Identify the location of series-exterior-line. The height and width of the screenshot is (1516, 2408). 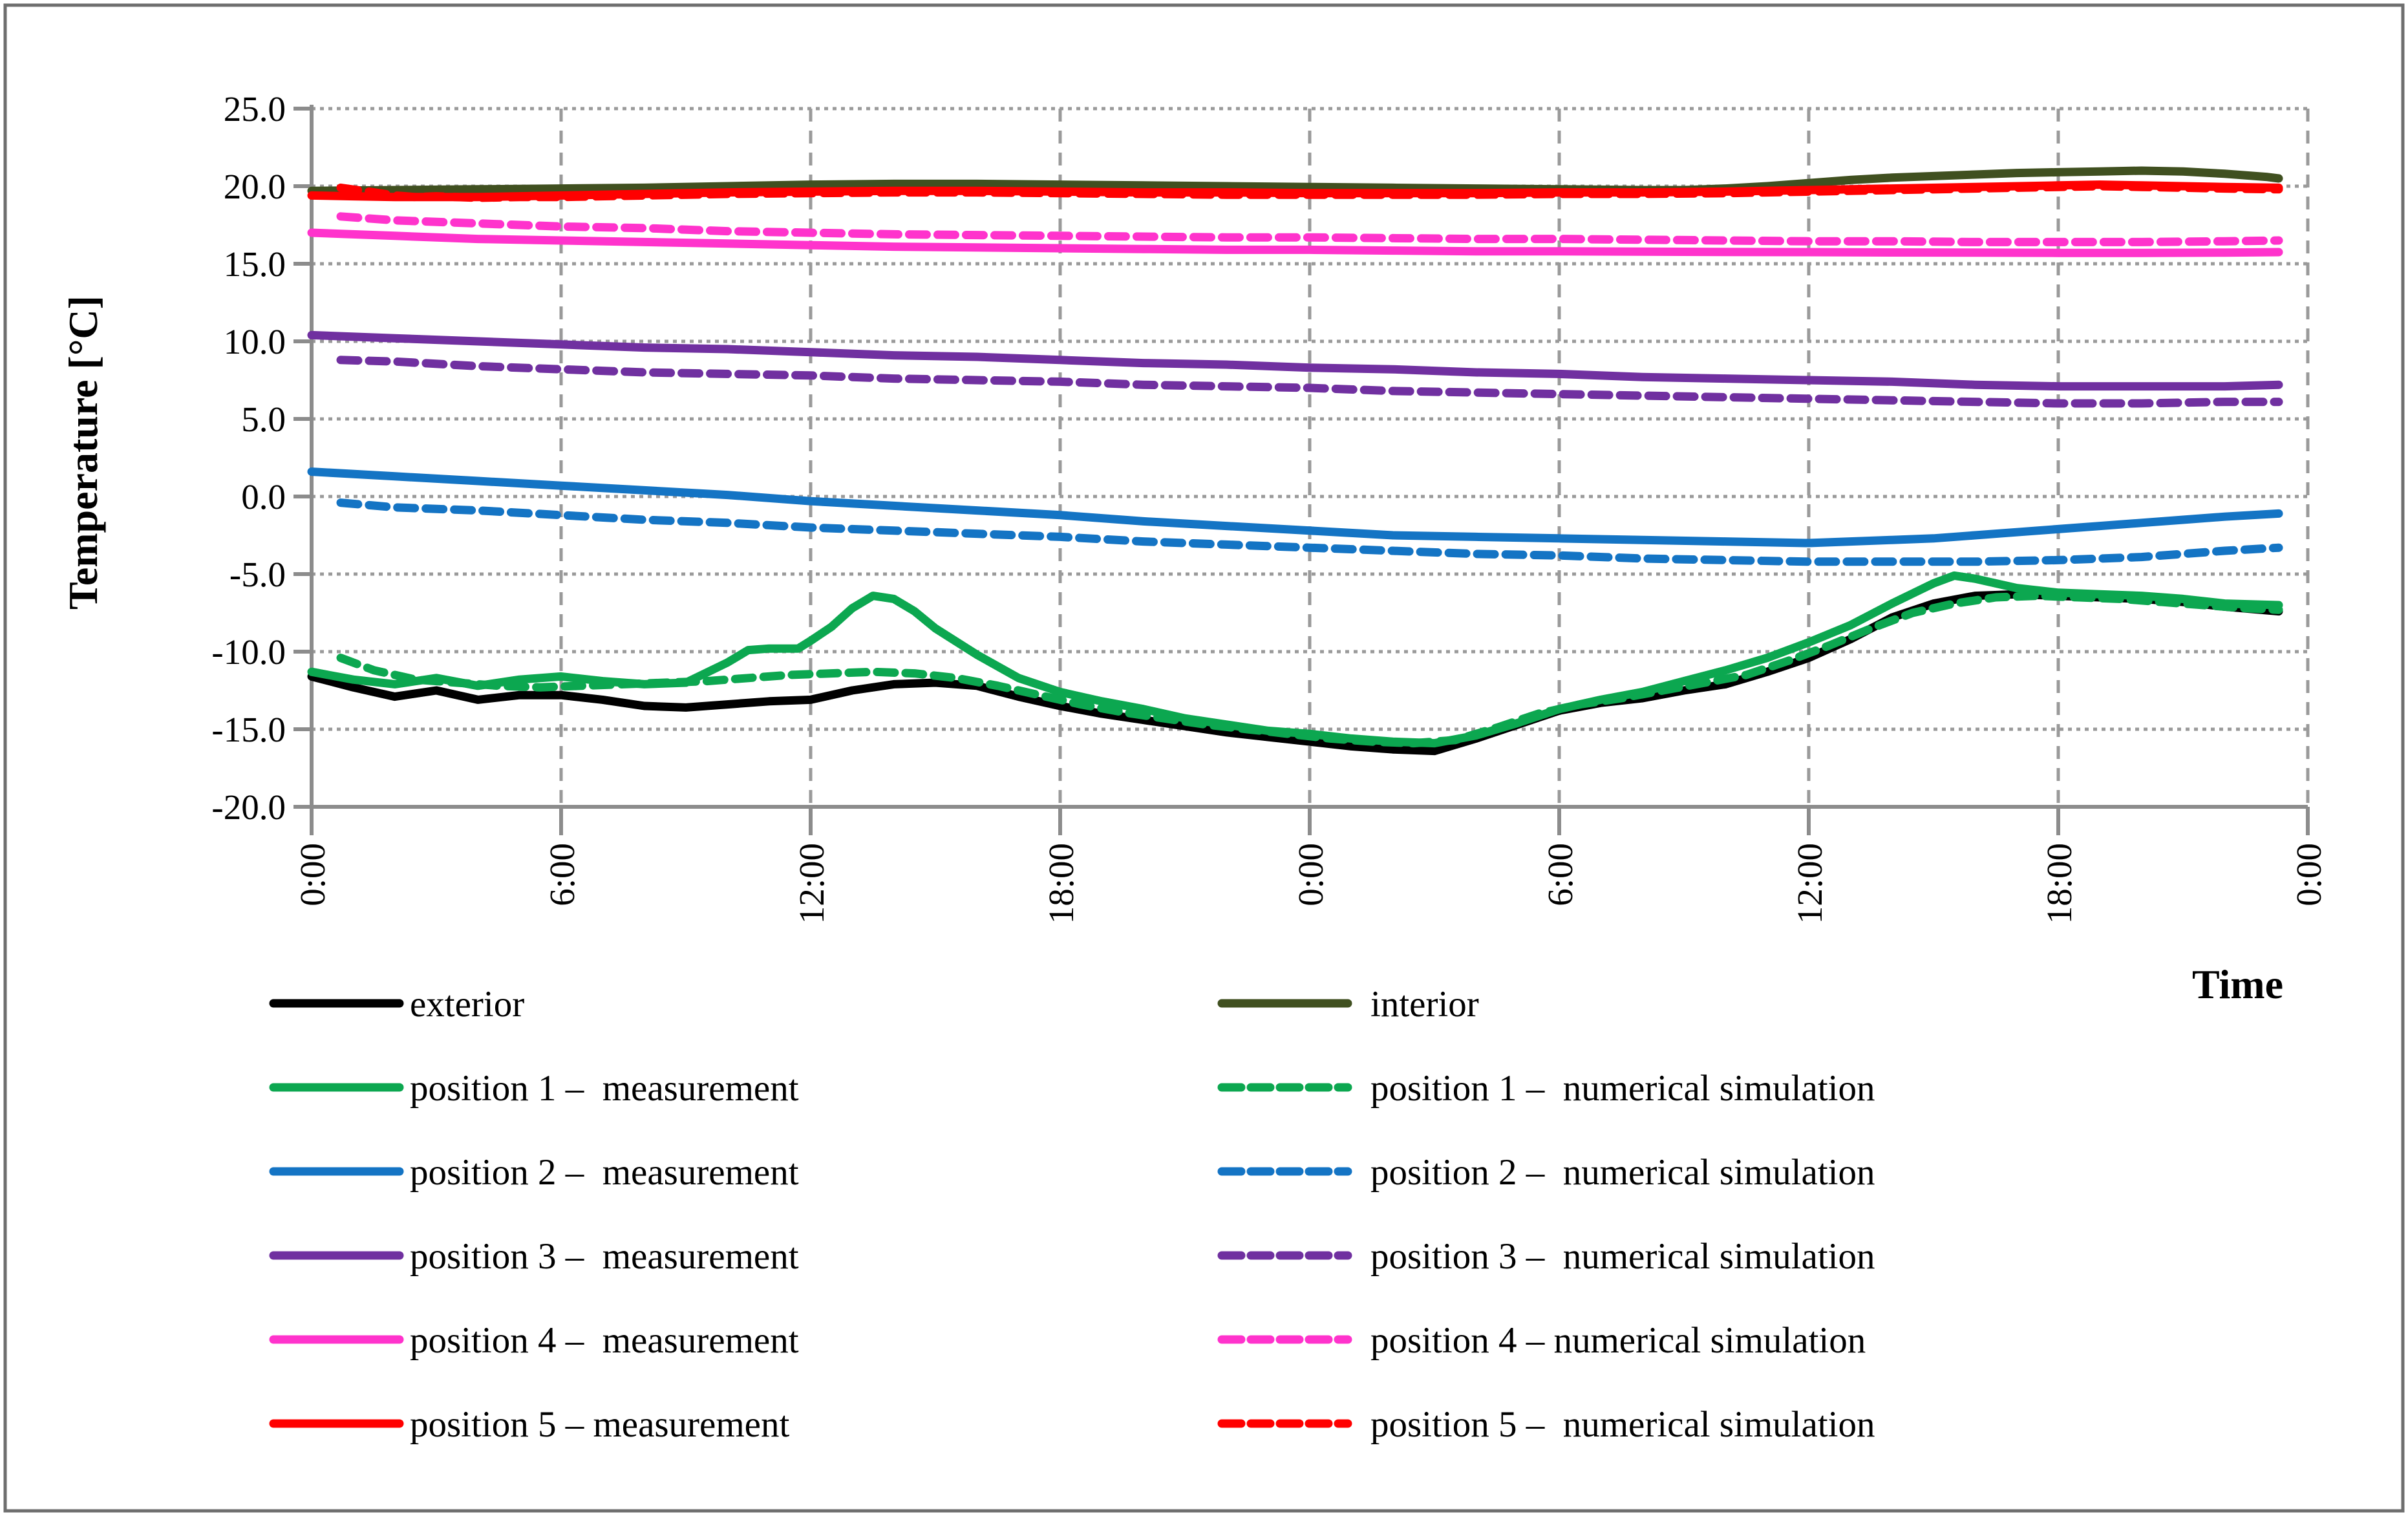
(1295, 673).